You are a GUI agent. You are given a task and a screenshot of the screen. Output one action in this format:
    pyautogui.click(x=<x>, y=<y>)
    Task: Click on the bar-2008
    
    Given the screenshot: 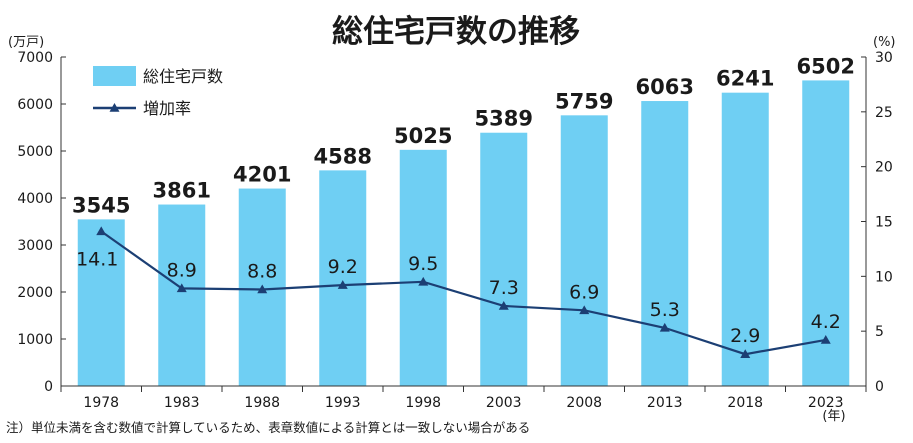 What is the action you would take?
    pyautogui.click(x=584, y=251)
    